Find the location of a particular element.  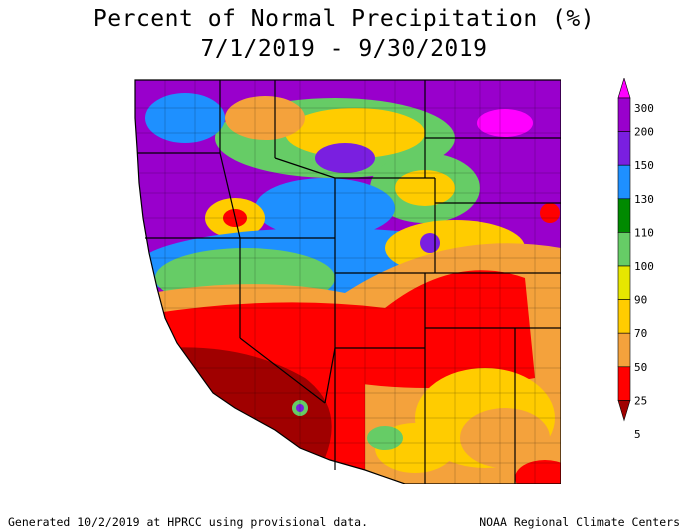

legend-label: 25 is located at coordinates (640, 400).